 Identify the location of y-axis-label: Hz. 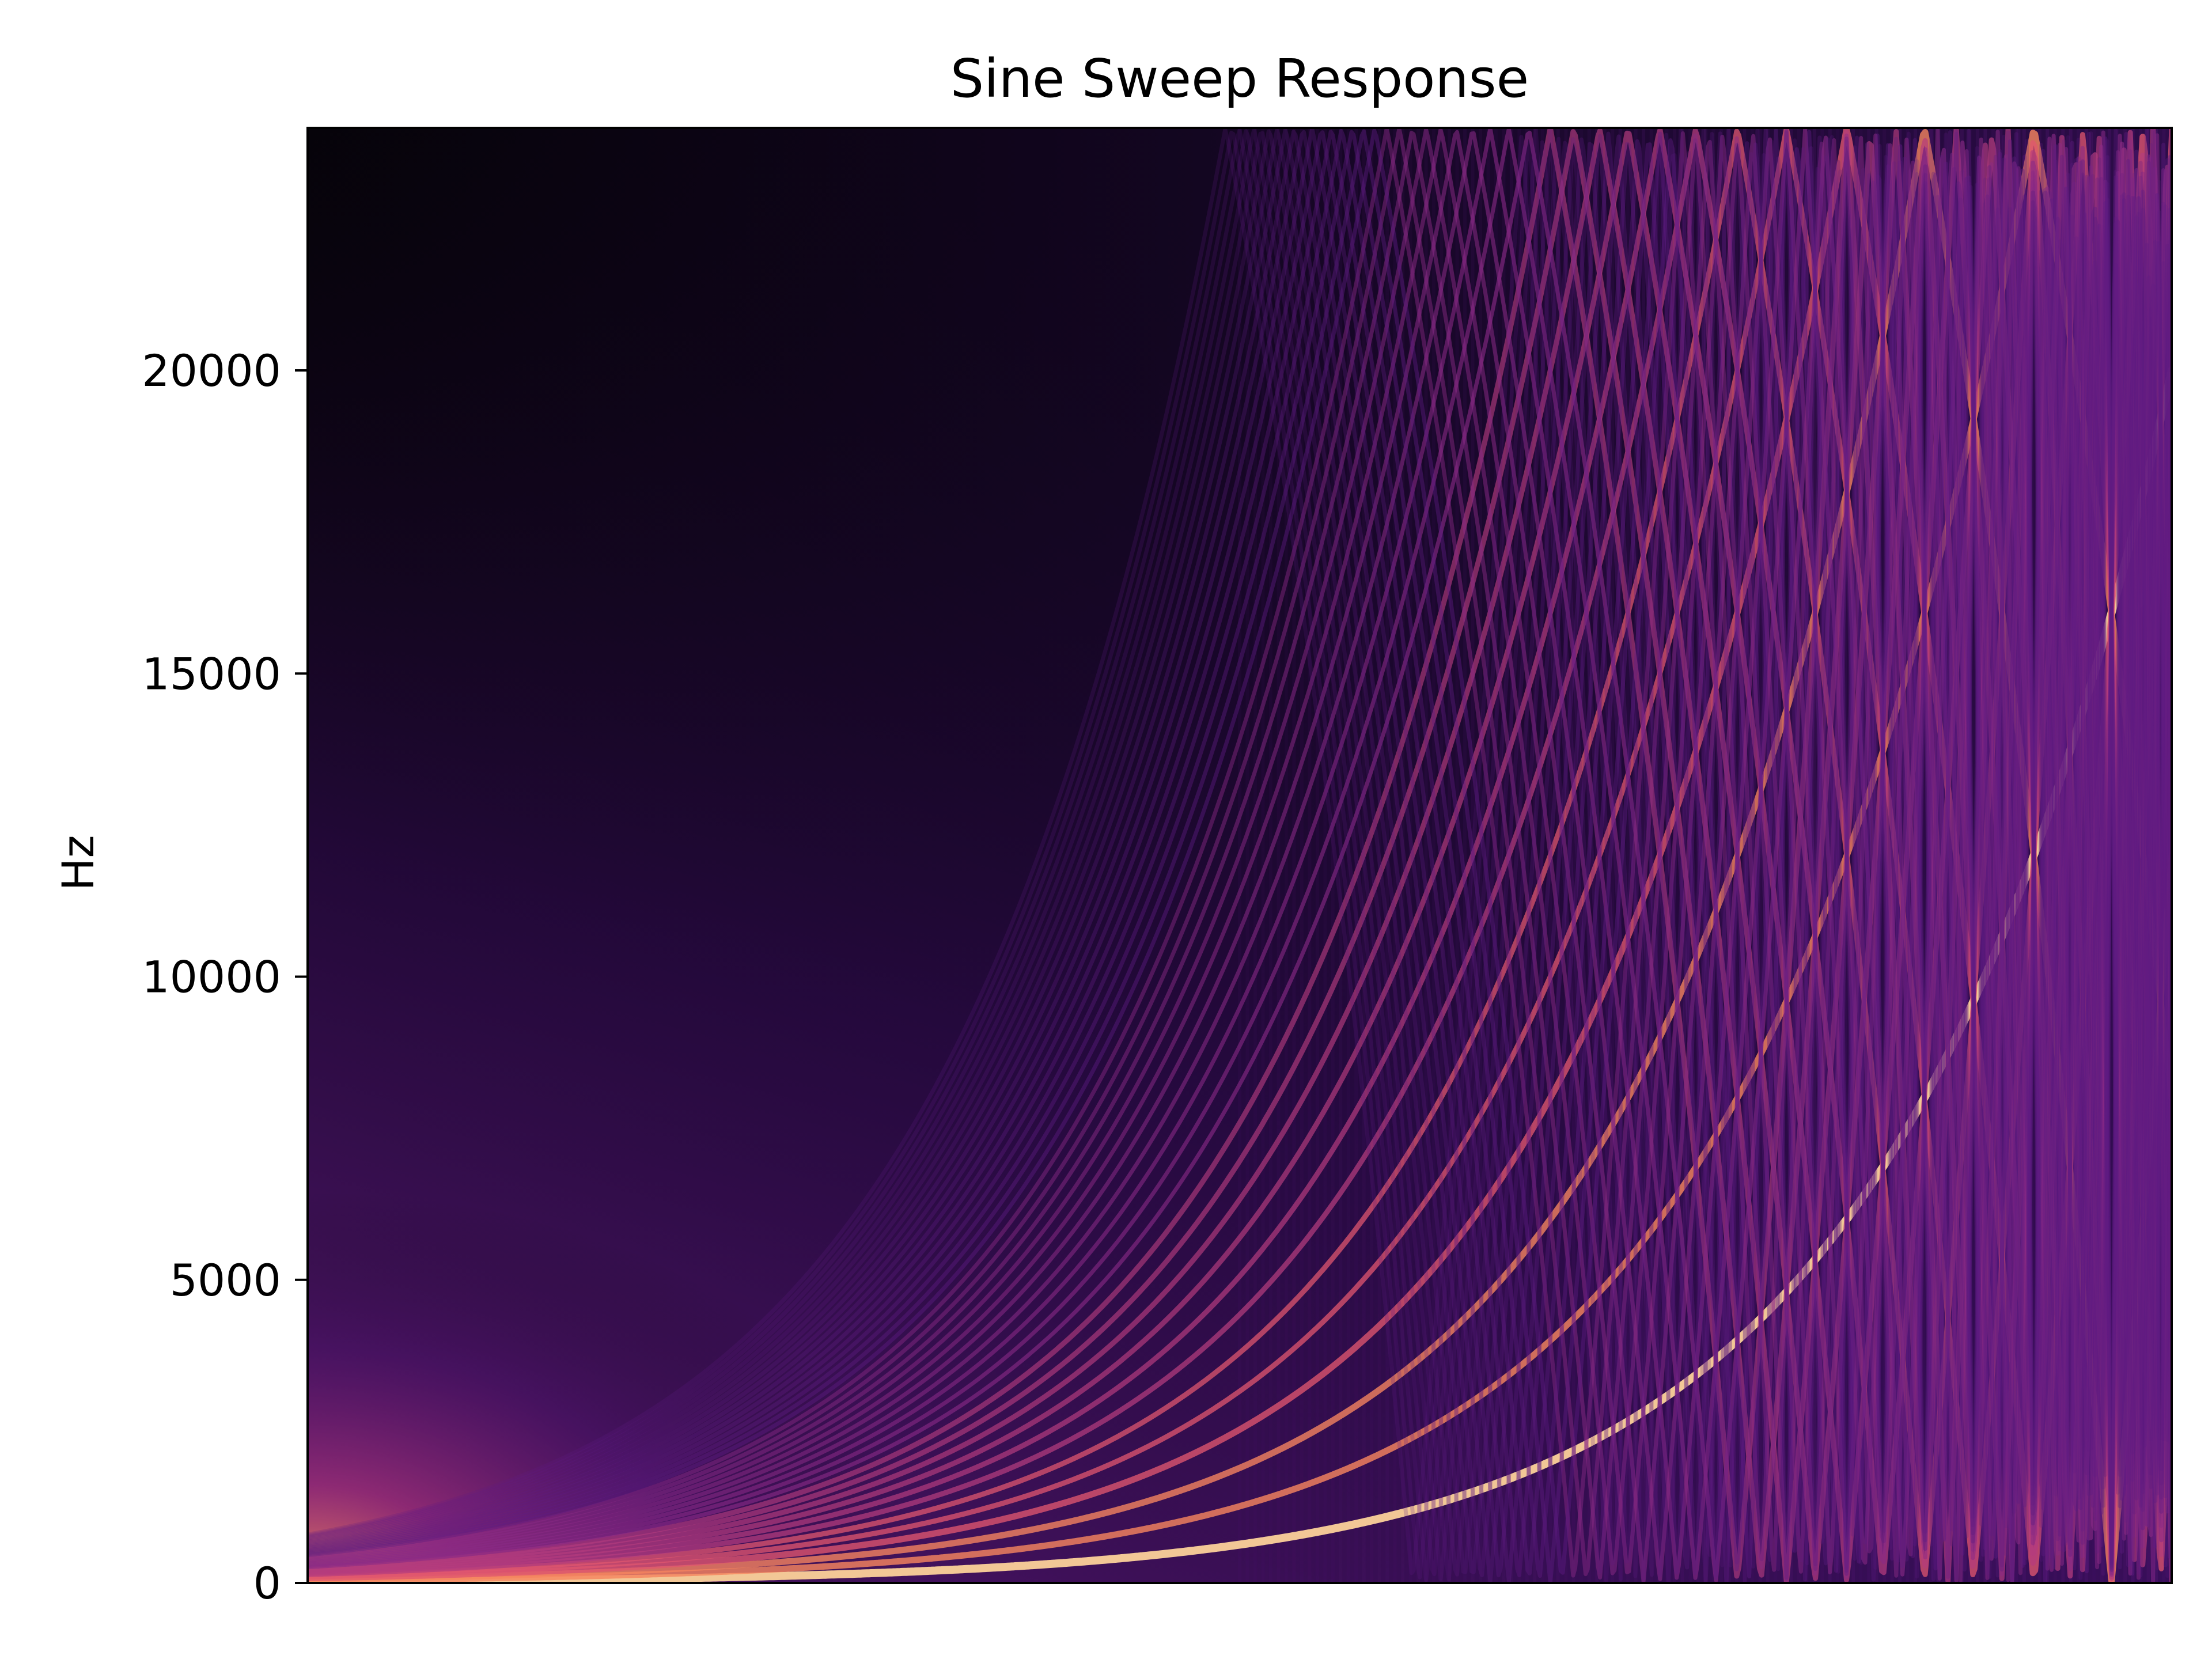
(78, 863).